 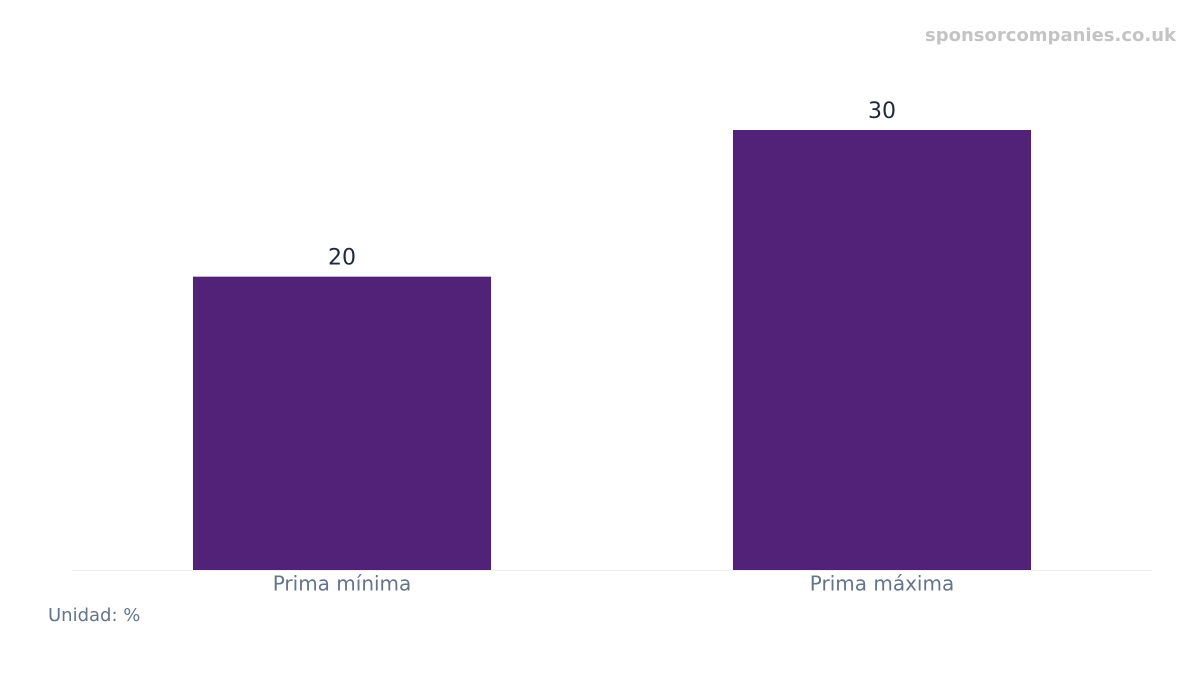 What do you see at coordinates (882, 584) in the screenshot?
I see `x-tick-label: Prima máxima` at bounding box center [882, 584].